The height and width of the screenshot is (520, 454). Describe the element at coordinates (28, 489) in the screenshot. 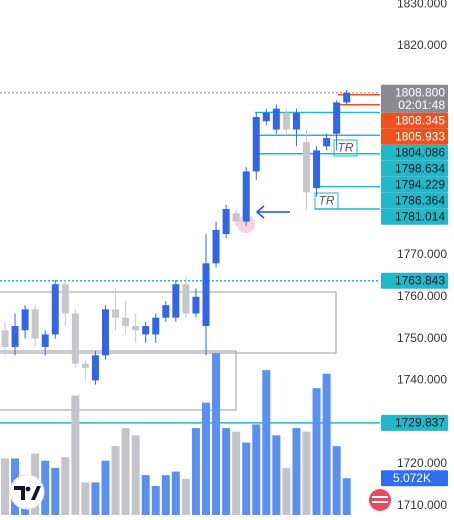

I see `logo-dot` at that location.